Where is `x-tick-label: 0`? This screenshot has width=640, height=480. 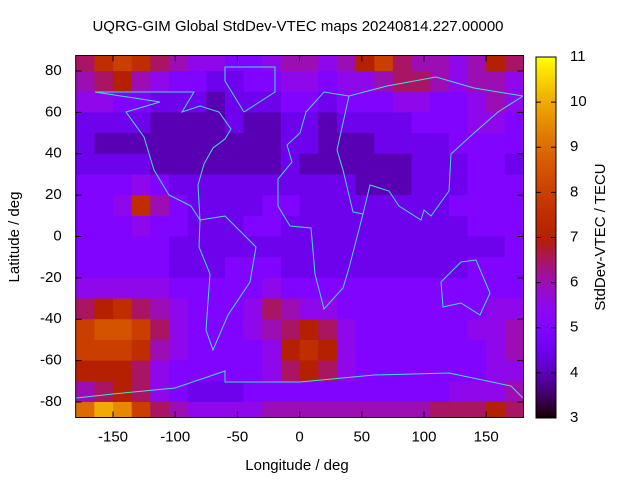
x-tick-label: 0 is located at coordinates (299, 436).